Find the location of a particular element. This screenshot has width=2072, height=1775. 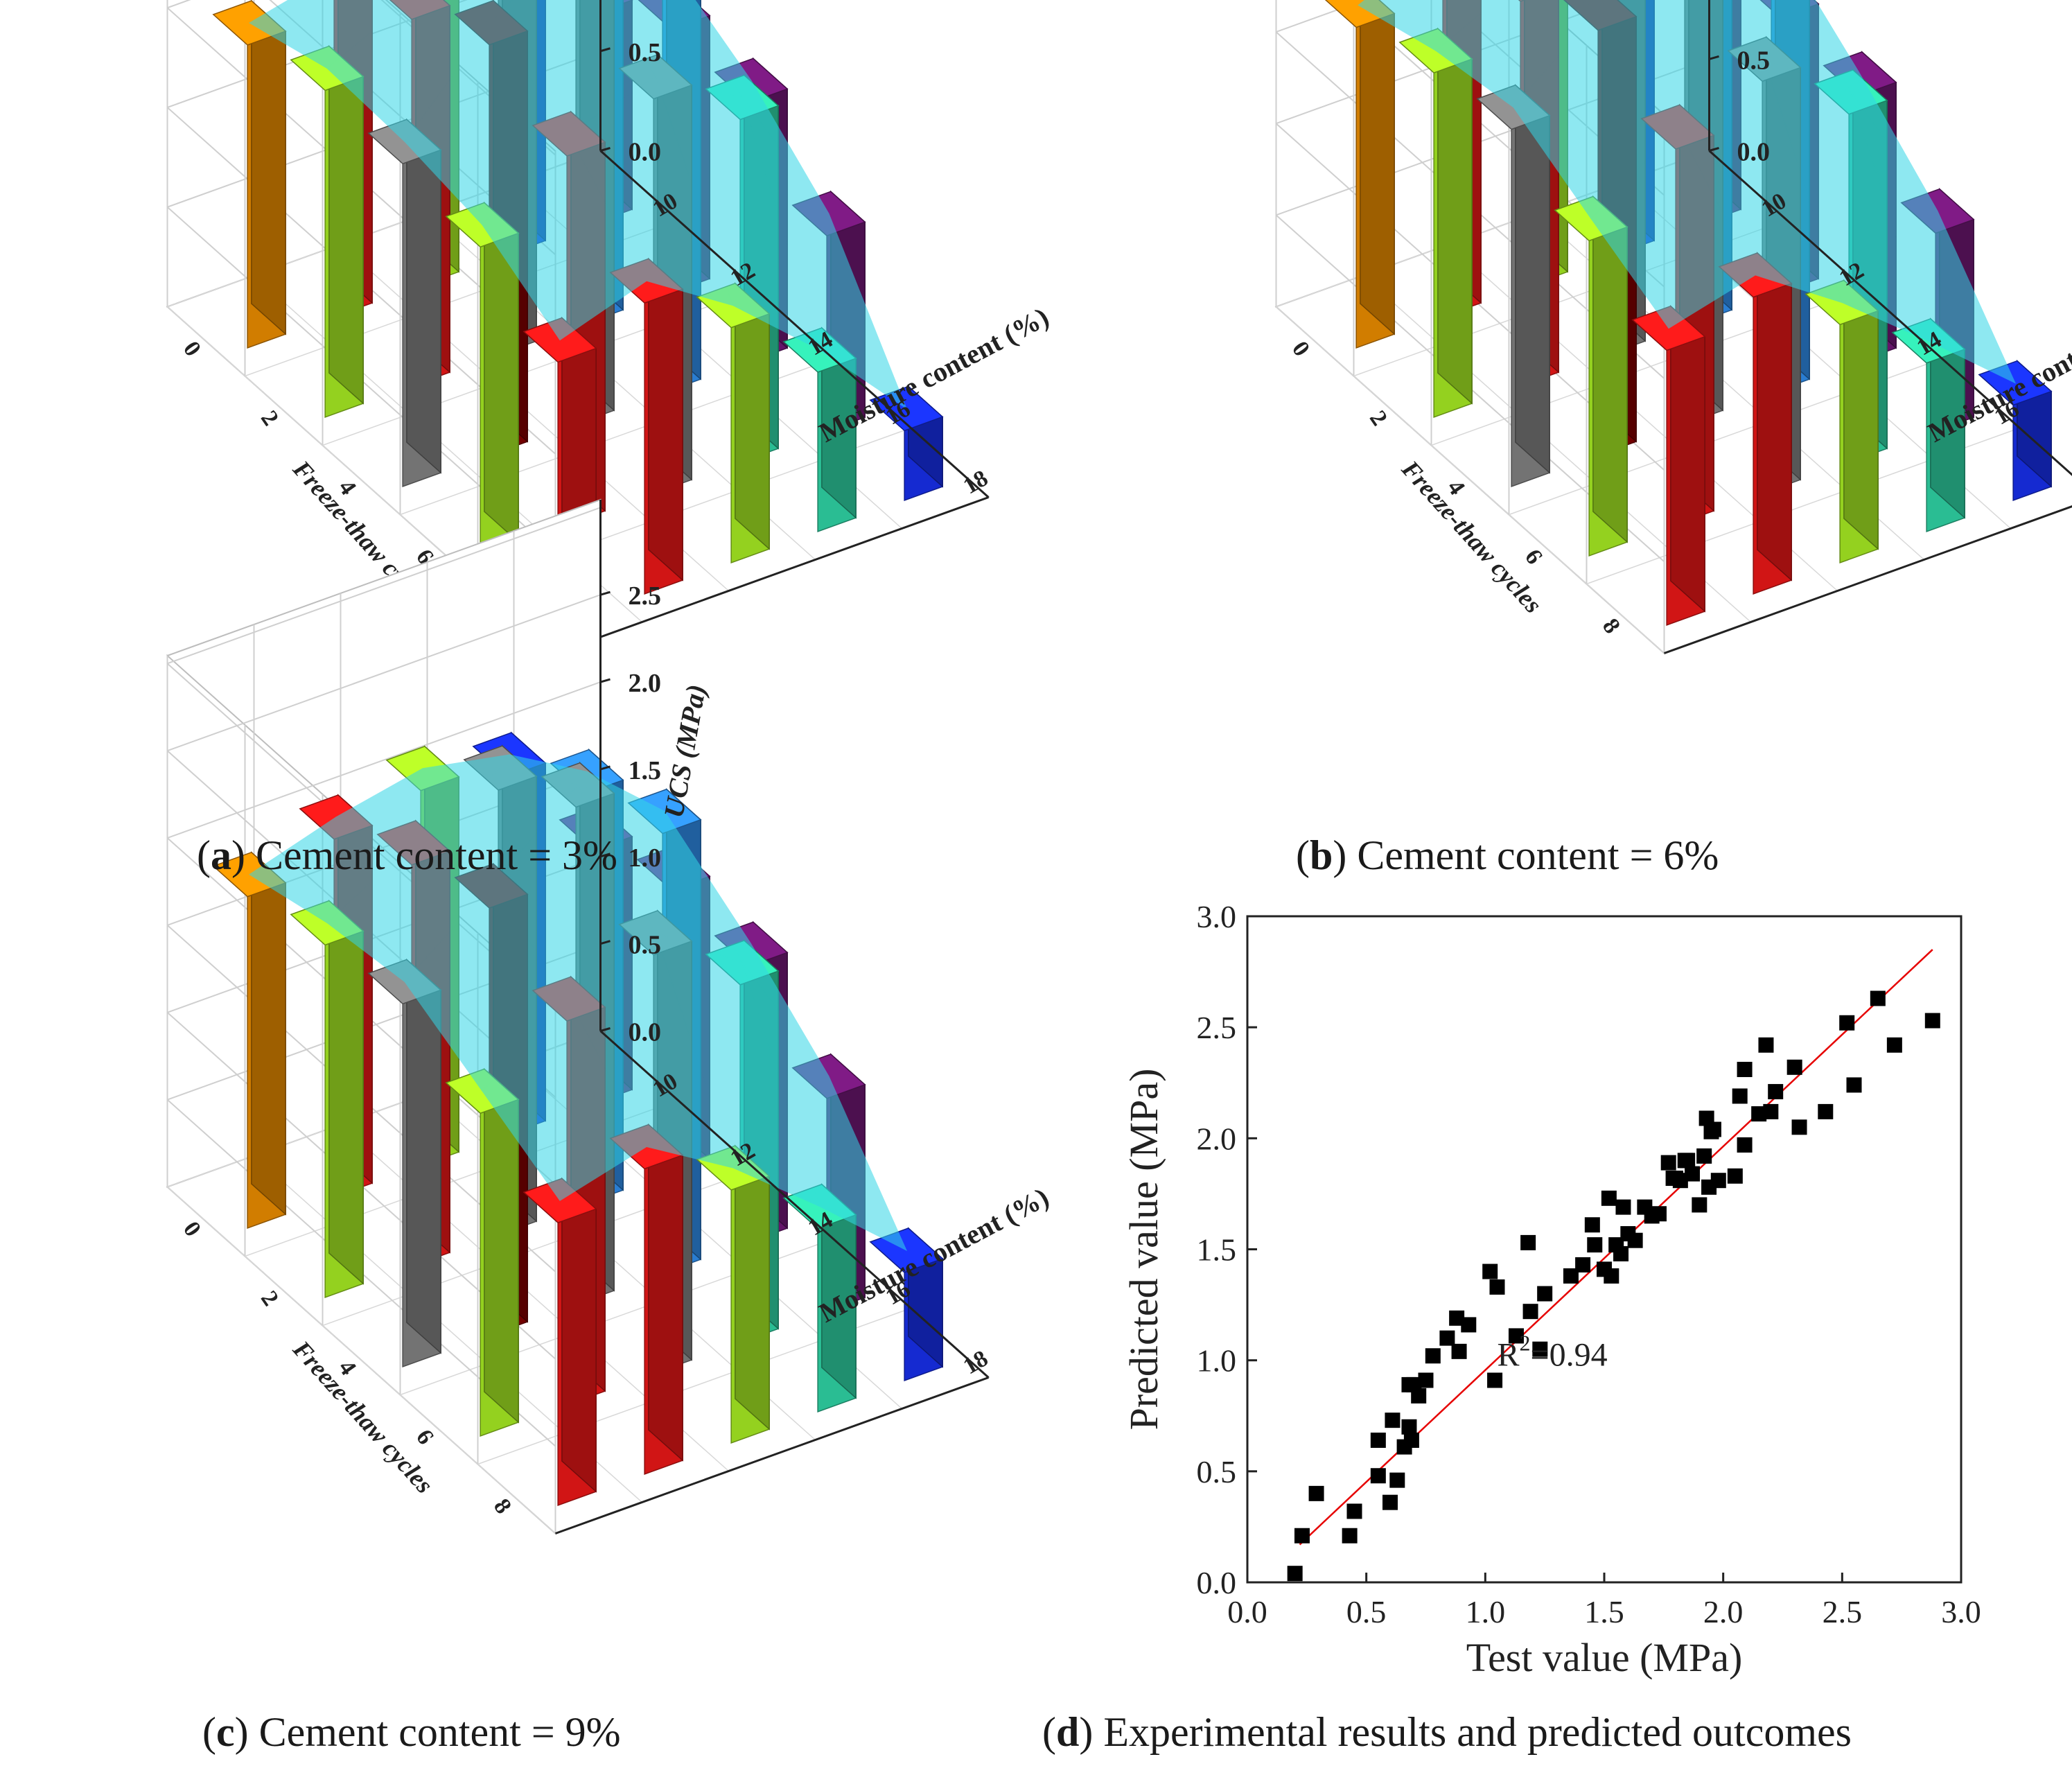

caption-c: (c) Cement content = 9% is located at coordinates (412, 1732).